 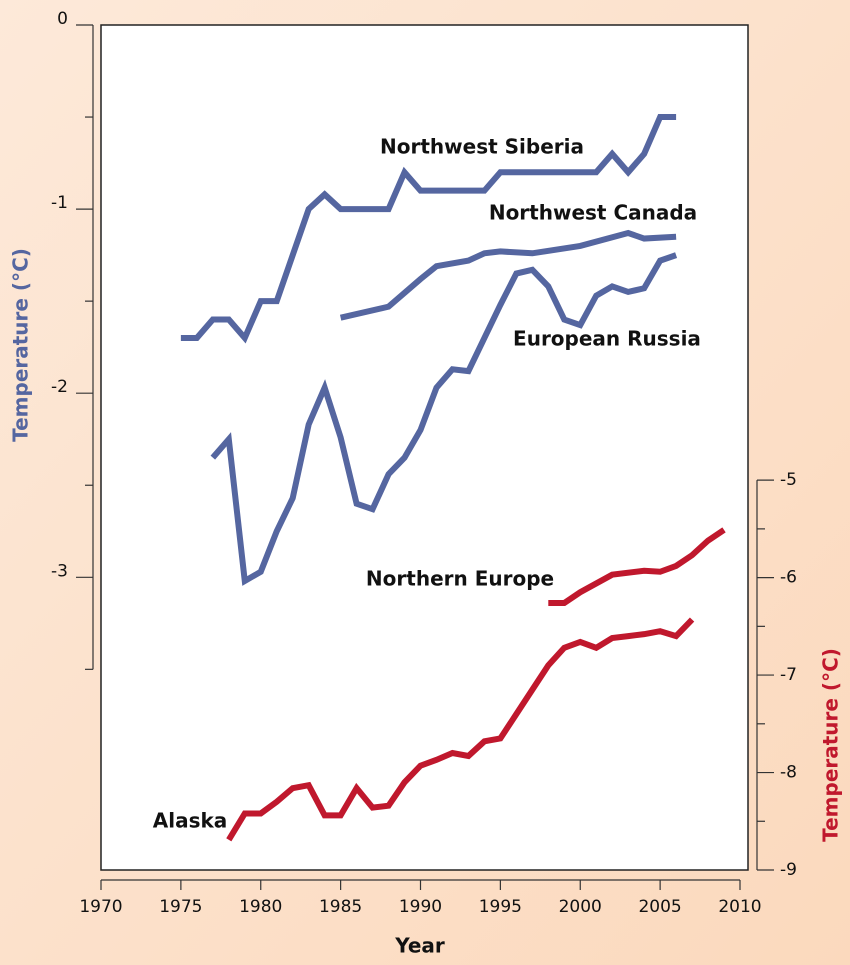 I want to click on y-tick-label: -3, so click(x=59, y=571).